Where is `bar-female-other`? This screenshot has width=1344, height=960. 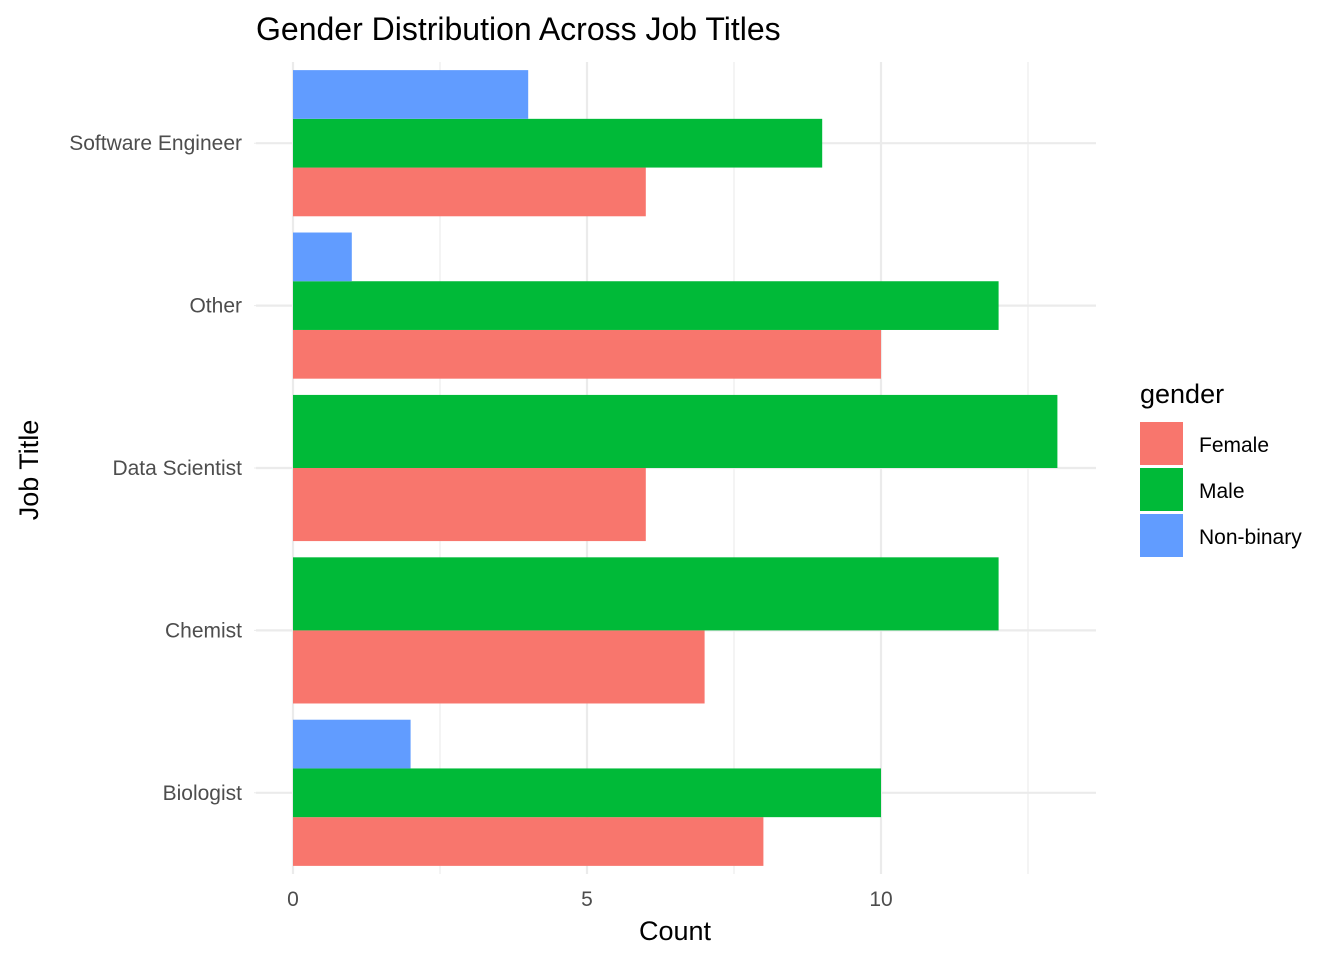 bar-female-other is located at coordinates (587, 354).